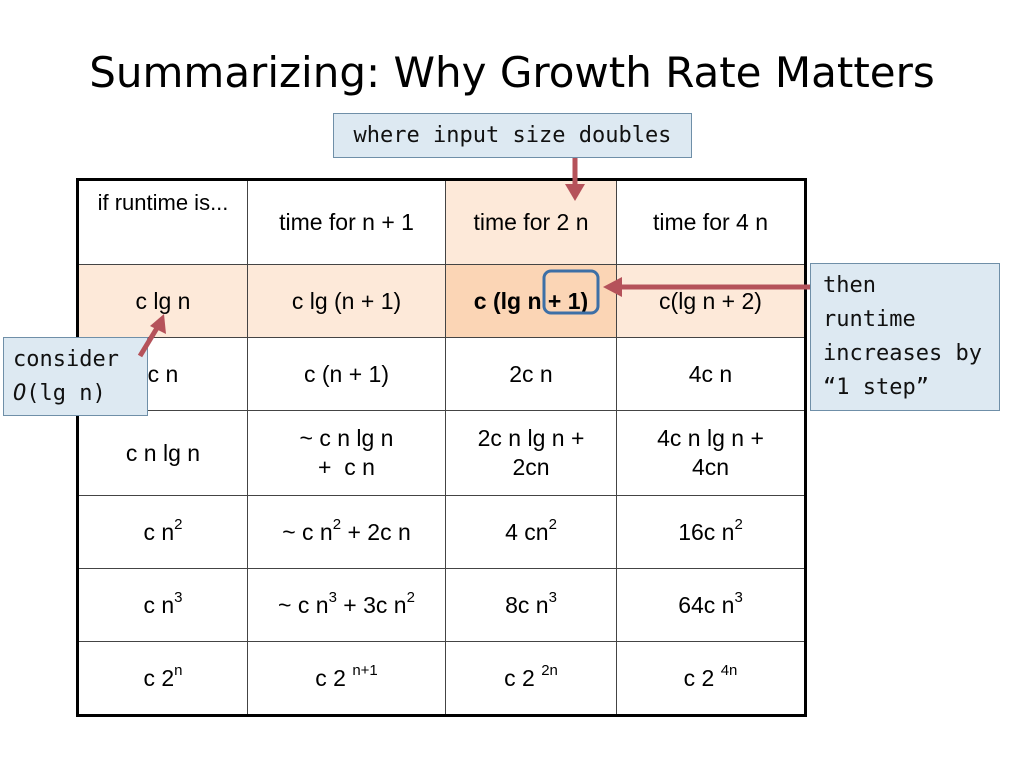 This screenshot has height=768, width=1024. What do you see at coordinates (876, 387) in the screenshot?
I see `callout-line: “1 step”` at bounding box center [876, 387].